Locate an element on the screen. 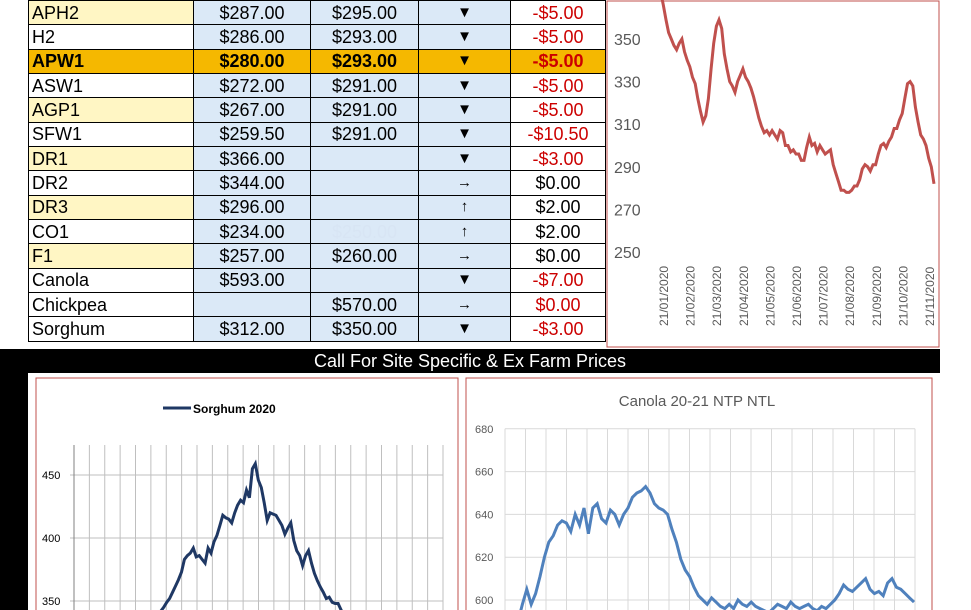  commodity-name: SFW1 is located at coordinates (111, 134).